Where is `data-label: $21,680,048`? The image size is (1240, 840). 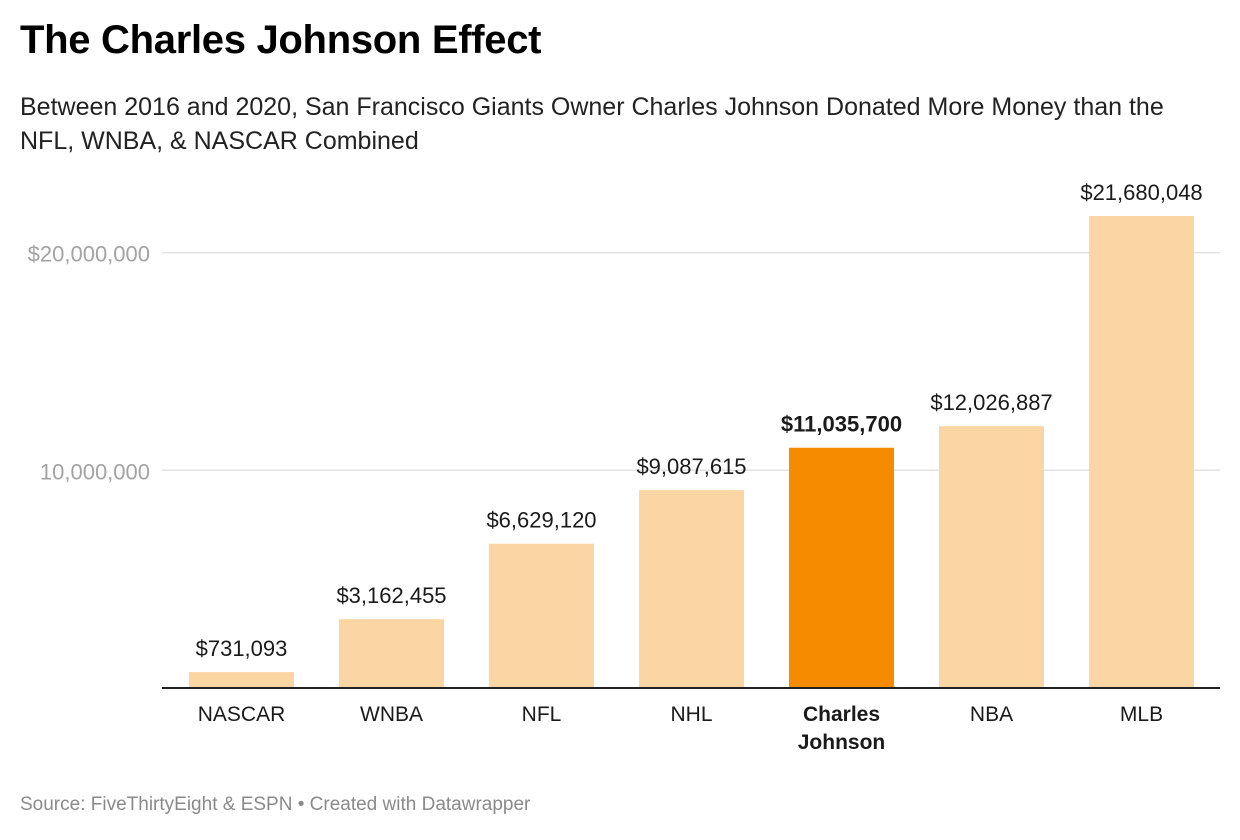
data-label: $21,680,048 is located at coordinates (1141, 192).